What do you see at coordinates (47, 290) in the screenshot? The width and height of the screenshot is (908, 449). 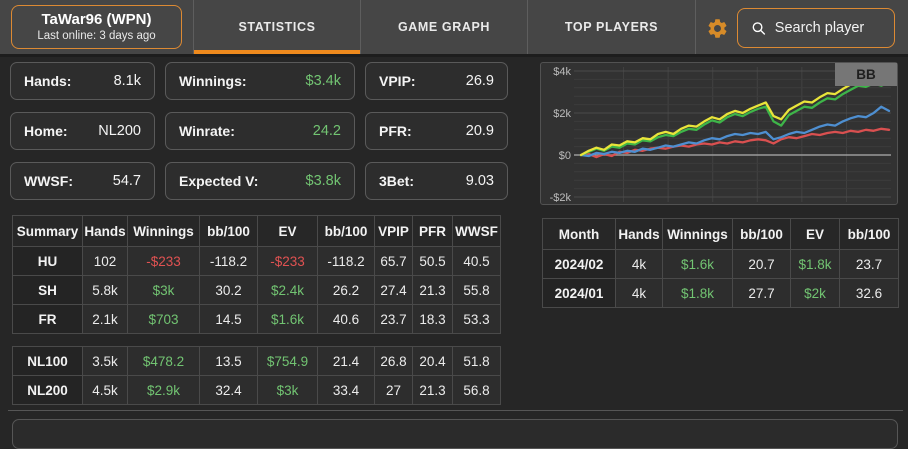 I see `row-label: SH` at bounding box center [47, 290].